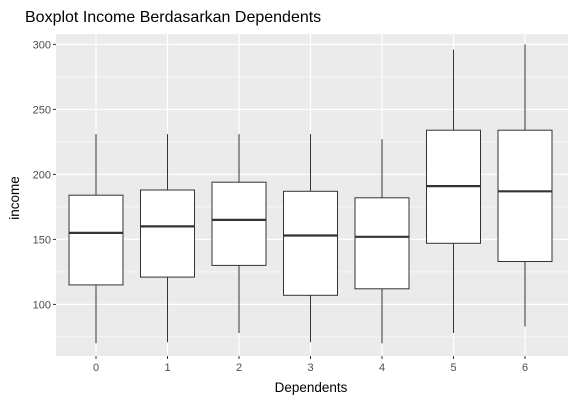 The height and width of the screenshot is (403, 576). What do you see at coordinates (96, 368) in the screenshot?
I see `x-tick-label: 0` at bounding box center [96, 368].